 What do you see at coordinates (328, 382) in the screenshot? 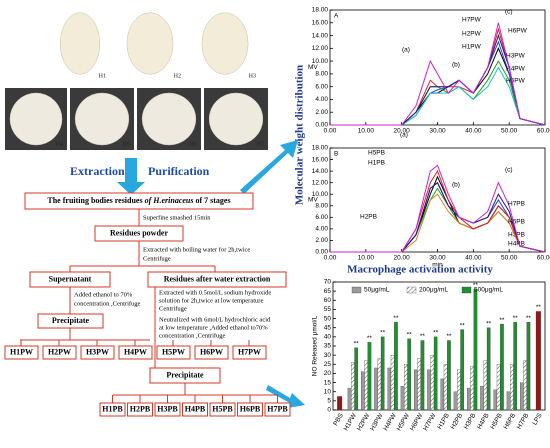
I see `y-tick-label: 15` at bounding box center [328, 382].